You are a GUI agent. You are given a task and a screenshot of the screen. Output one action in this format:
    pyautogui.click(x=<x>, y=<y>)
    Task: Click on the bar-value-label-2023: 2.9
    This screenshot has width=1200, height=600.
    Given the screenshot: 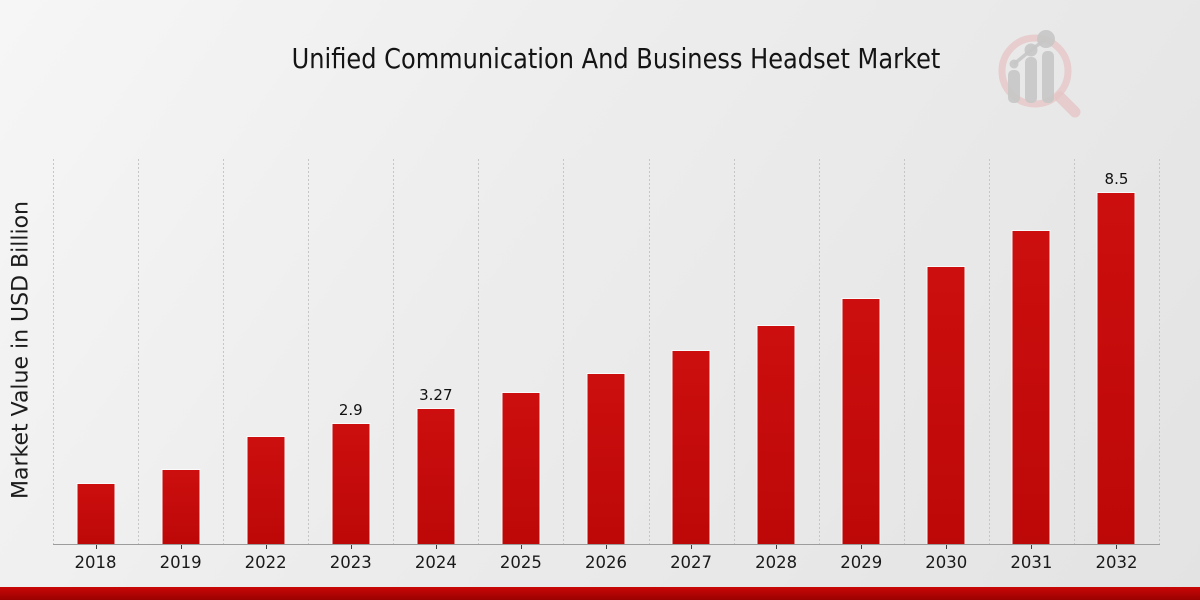 What is the action you would take?
    pyautogui.click(x=350, y=410)
    